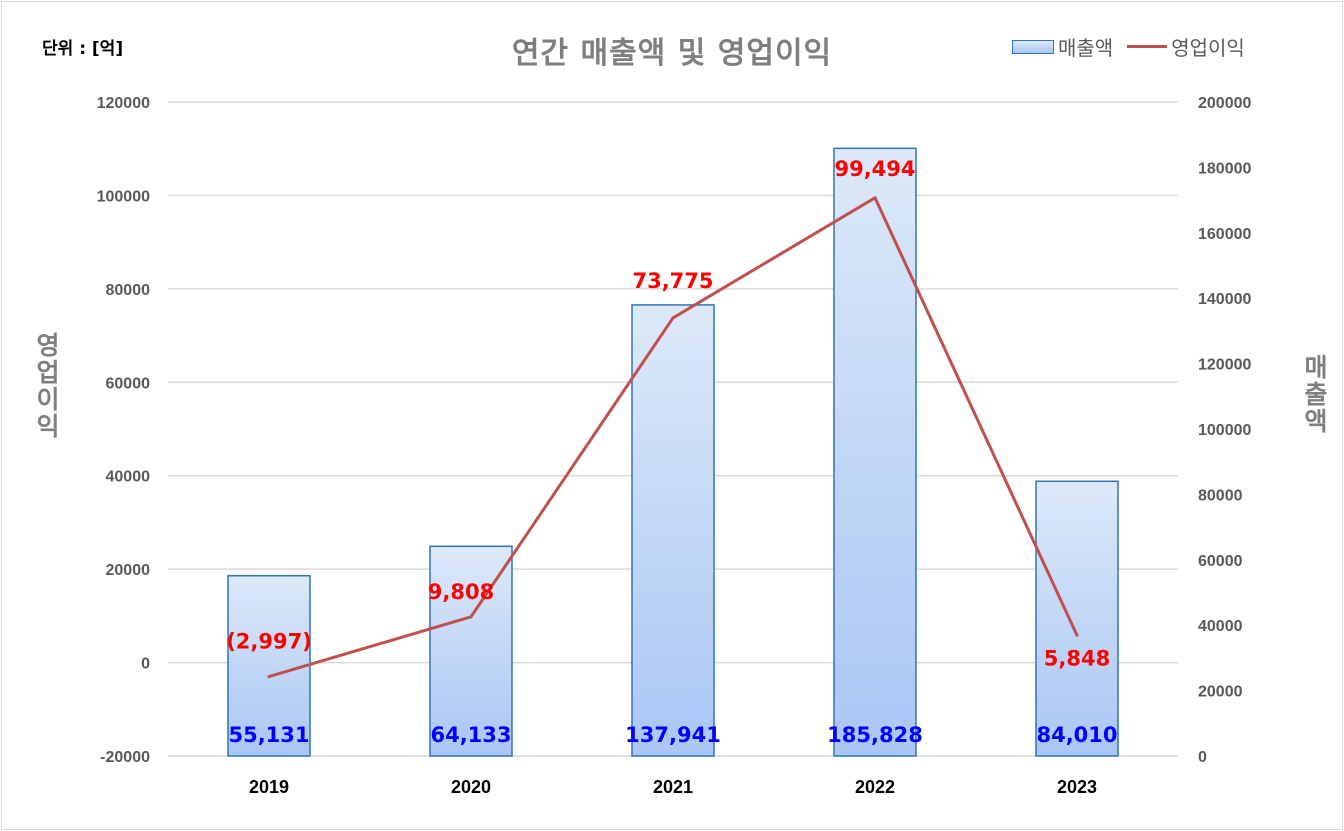 Image resolution: width=1344 pixels, height=831 pixels. Describe the element at coordinates (1076, 735) in the screenshot. I see `bar-data-label: 84,010` at that location.